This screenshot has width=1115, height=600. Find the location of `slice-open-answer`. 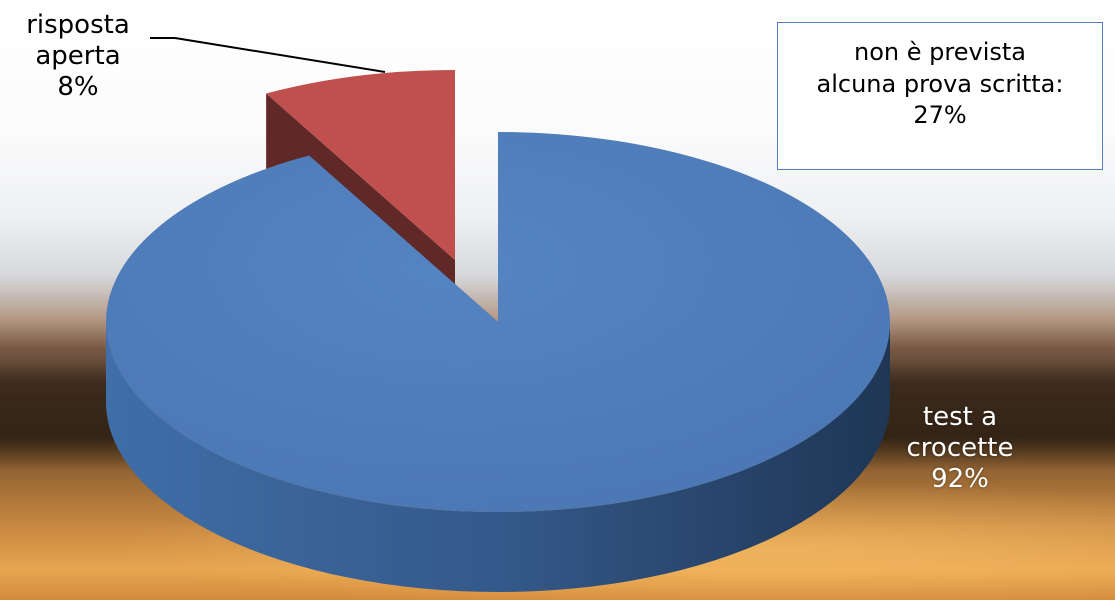

slice-open-answer is located at coordinates (360, 165).